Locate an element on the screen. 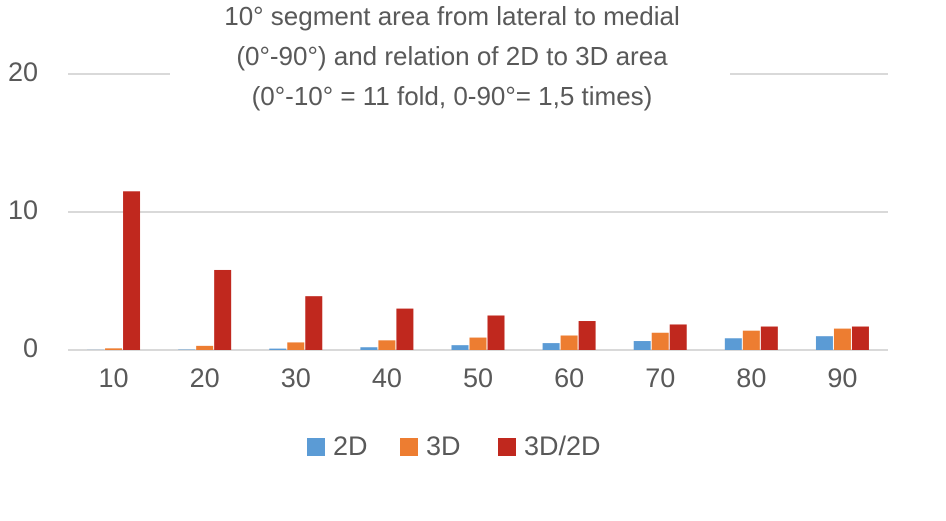 This screenshot has height=521, width=946. legend-label: 3D is located at coordinates (443, 446).